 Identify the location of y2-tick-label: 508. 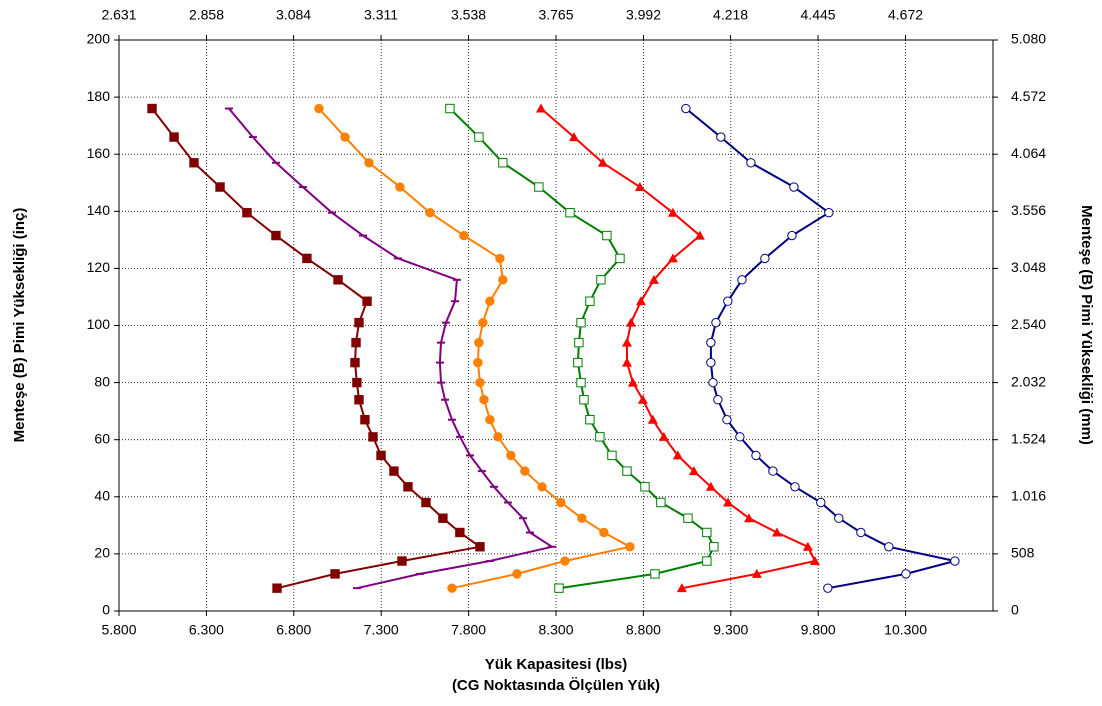
(1023, 553).